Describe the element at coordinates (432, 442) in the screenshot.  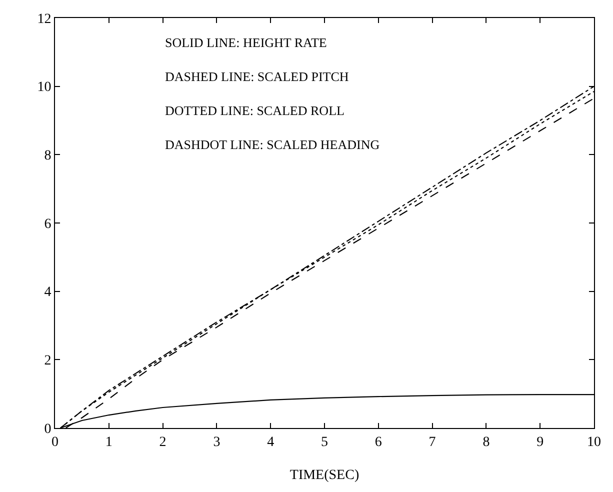
I see `x-tick-label: 7` at that location.